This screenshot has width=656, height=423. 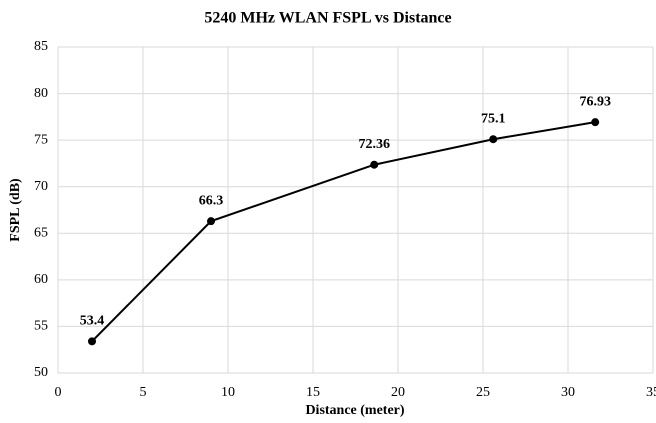 I want to click on y-tick-label: 70, so click(x=41, y=186).